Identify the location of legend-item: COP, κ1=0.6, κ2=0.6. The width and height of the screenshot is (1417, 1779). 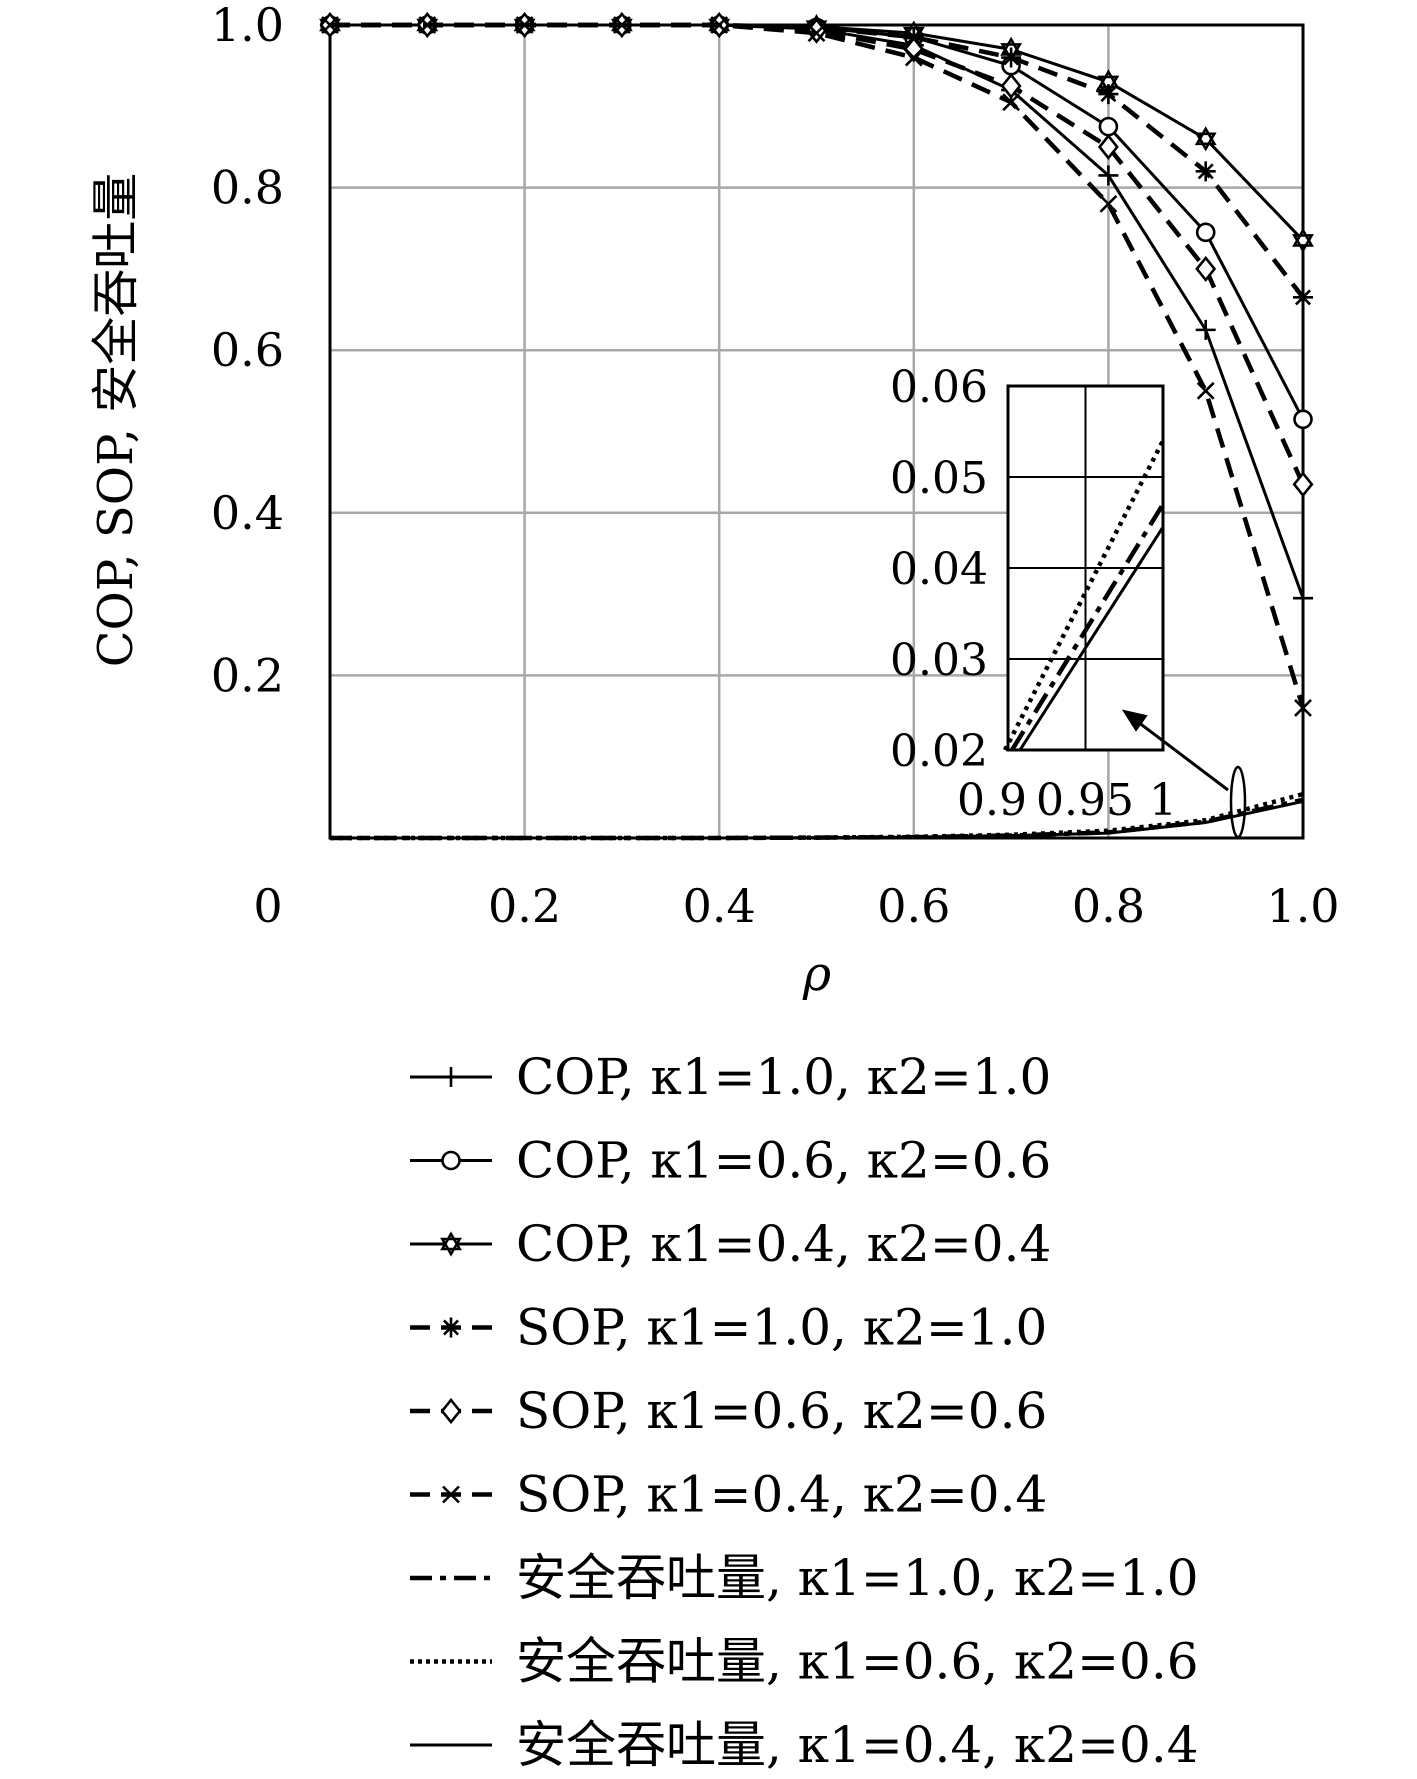
(730, 1161).